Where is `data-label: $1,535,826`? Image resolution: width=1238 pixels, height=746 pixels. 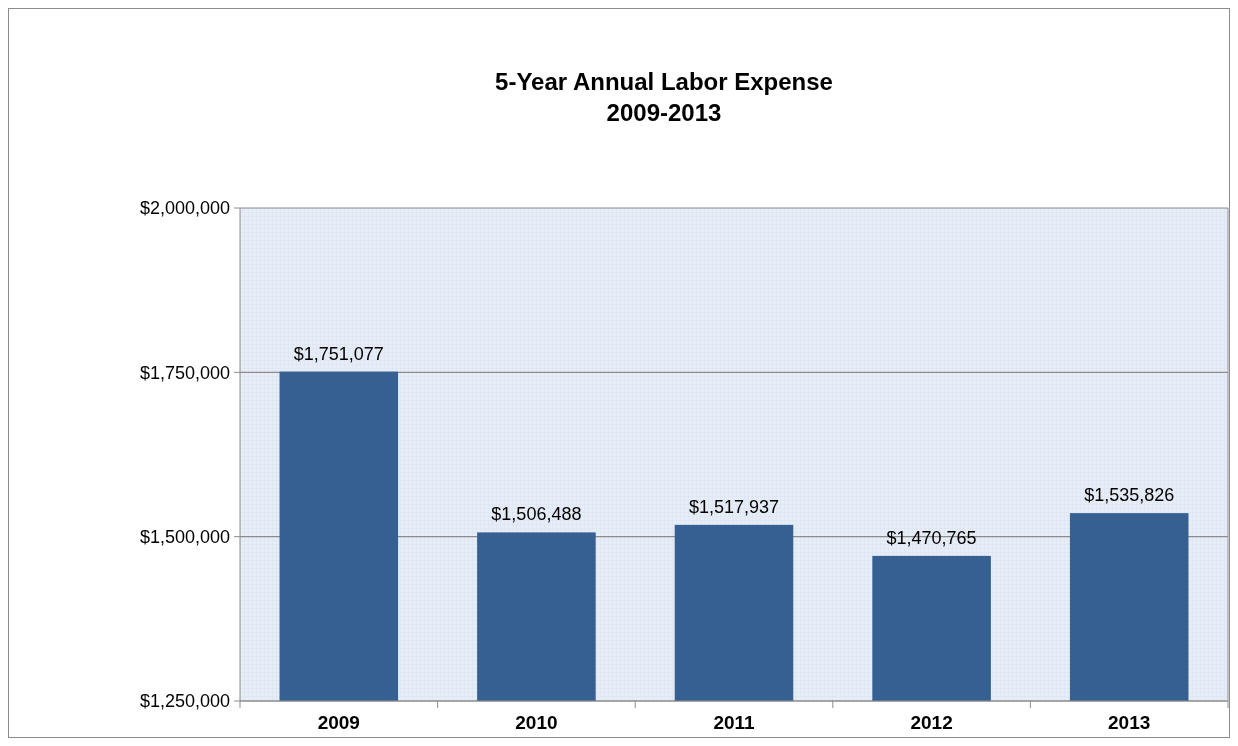
data-label: $1,535,826 is located at coordinates (1129, 495).